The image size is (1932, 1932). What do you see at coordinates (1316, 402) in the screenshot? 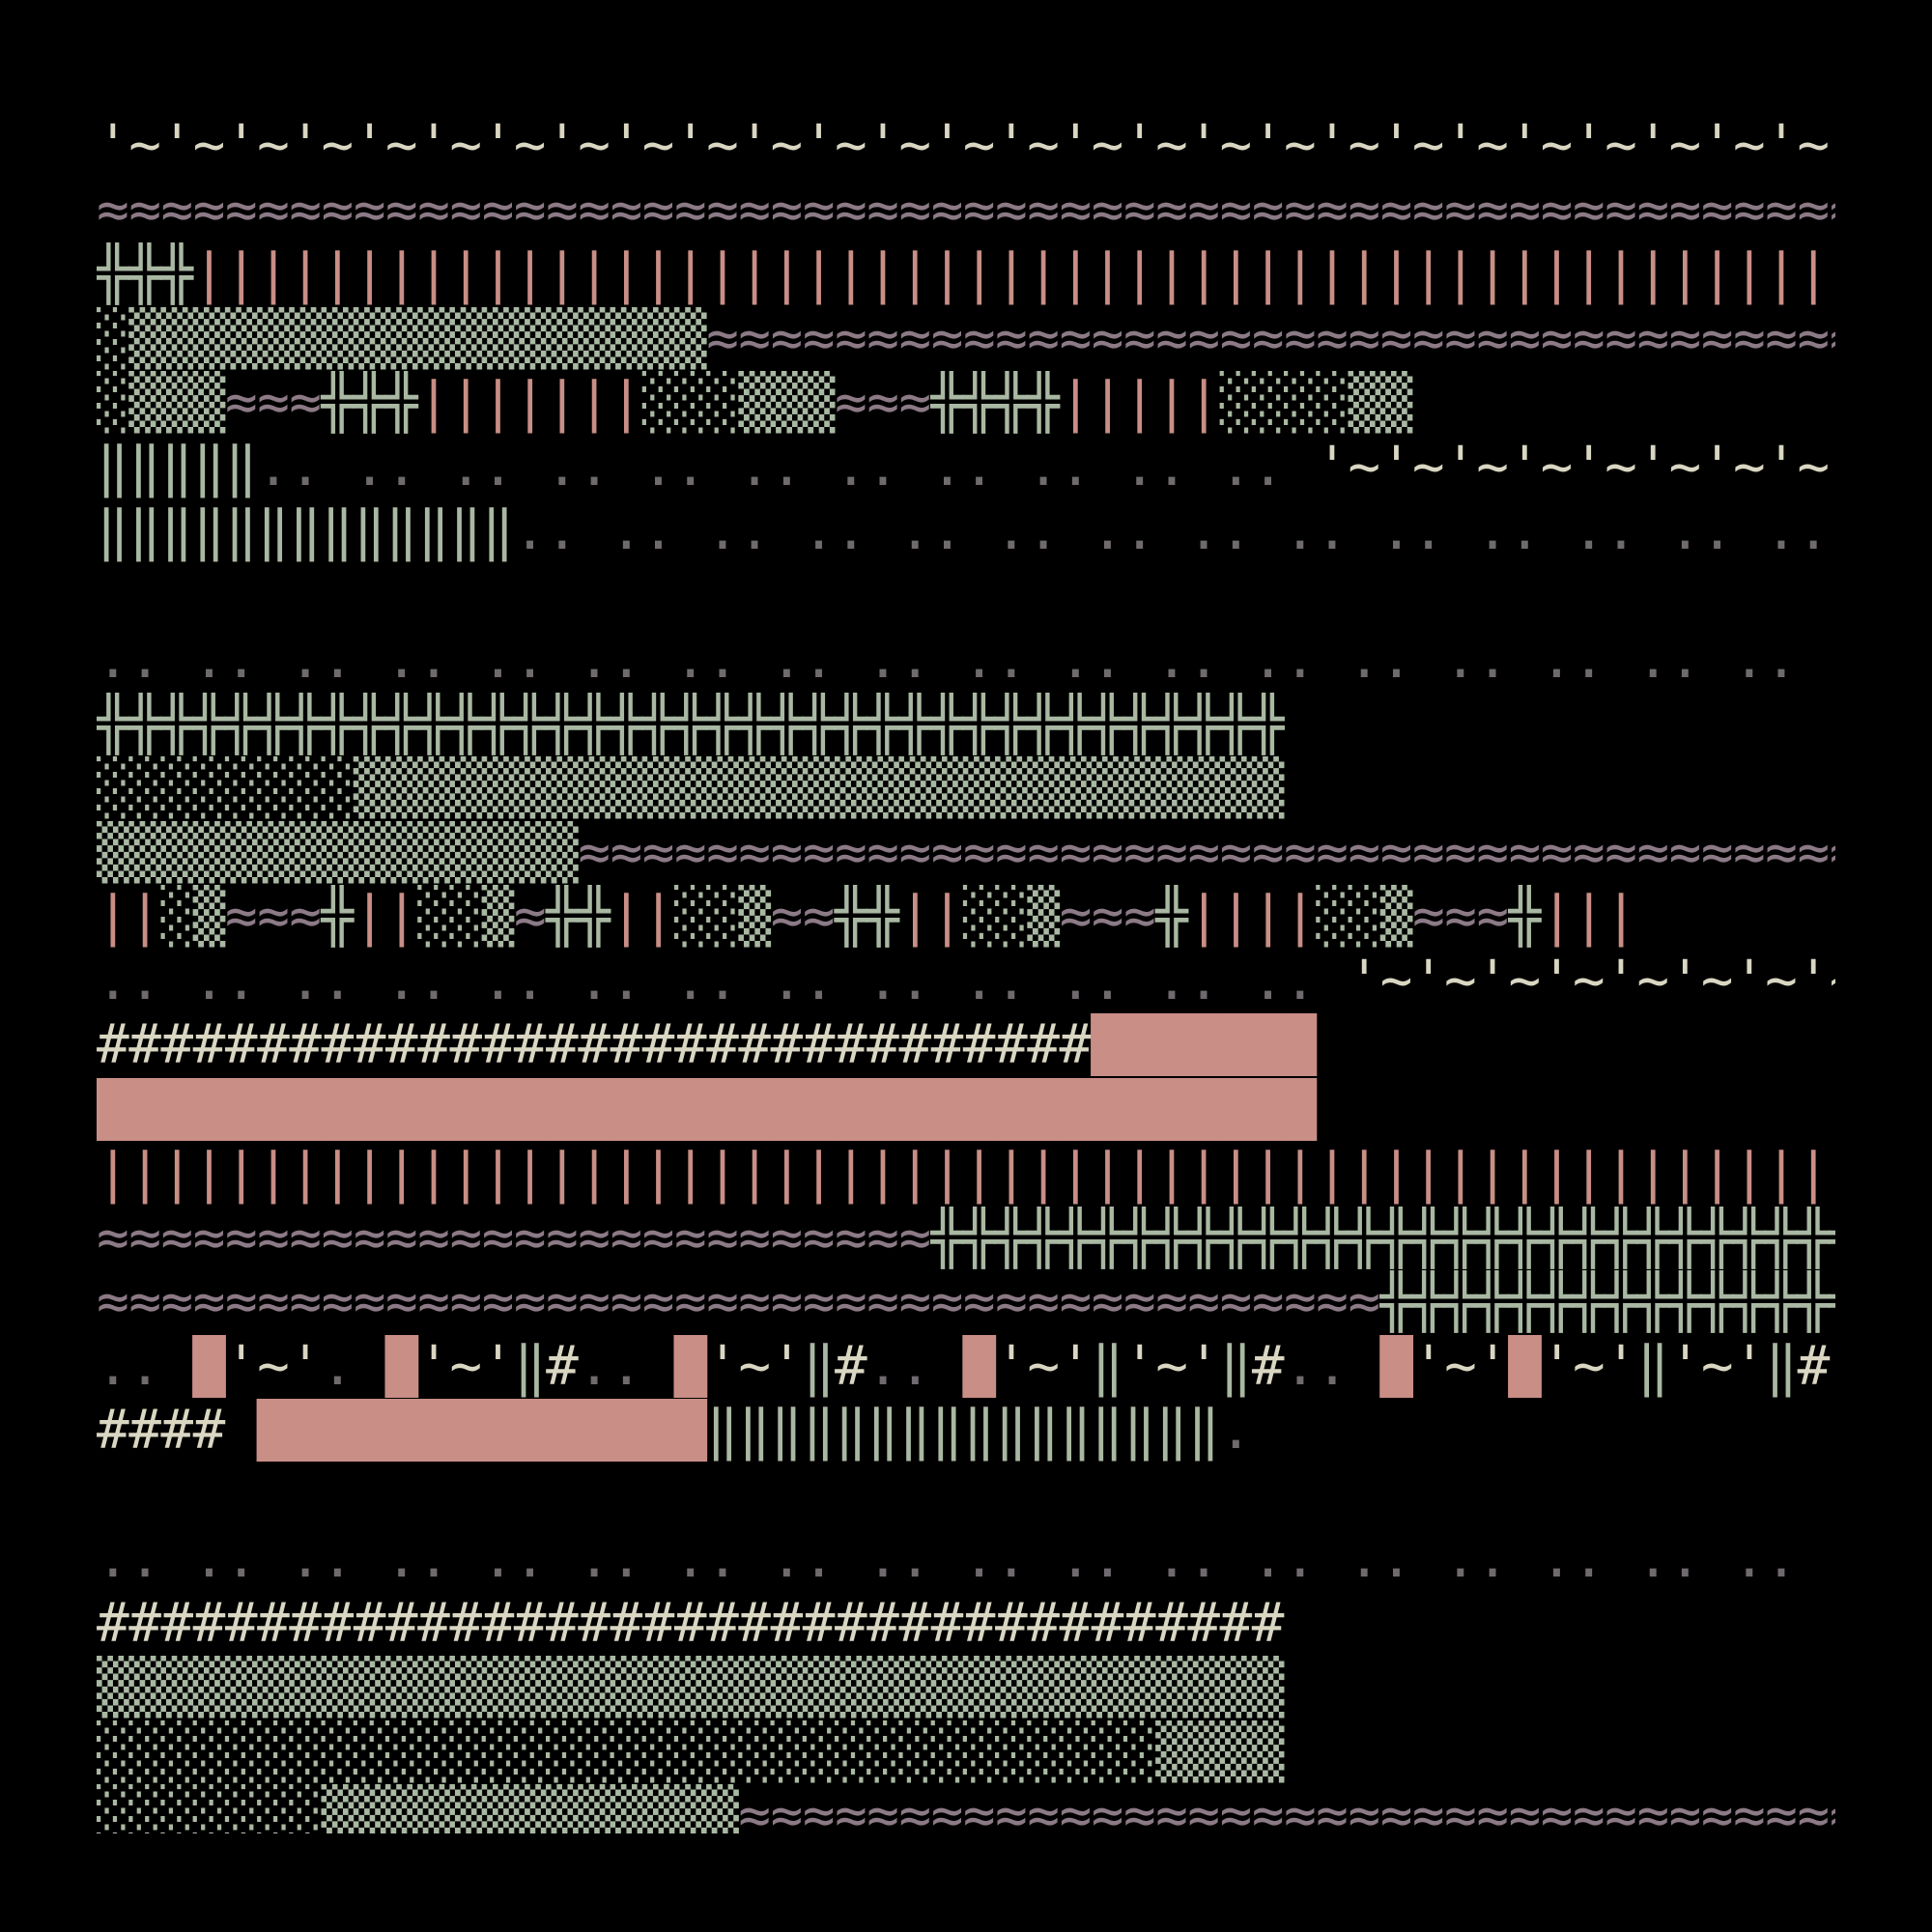
I see `glyph-run: ░░░░▒▒` at bounding box center [1316, 402].